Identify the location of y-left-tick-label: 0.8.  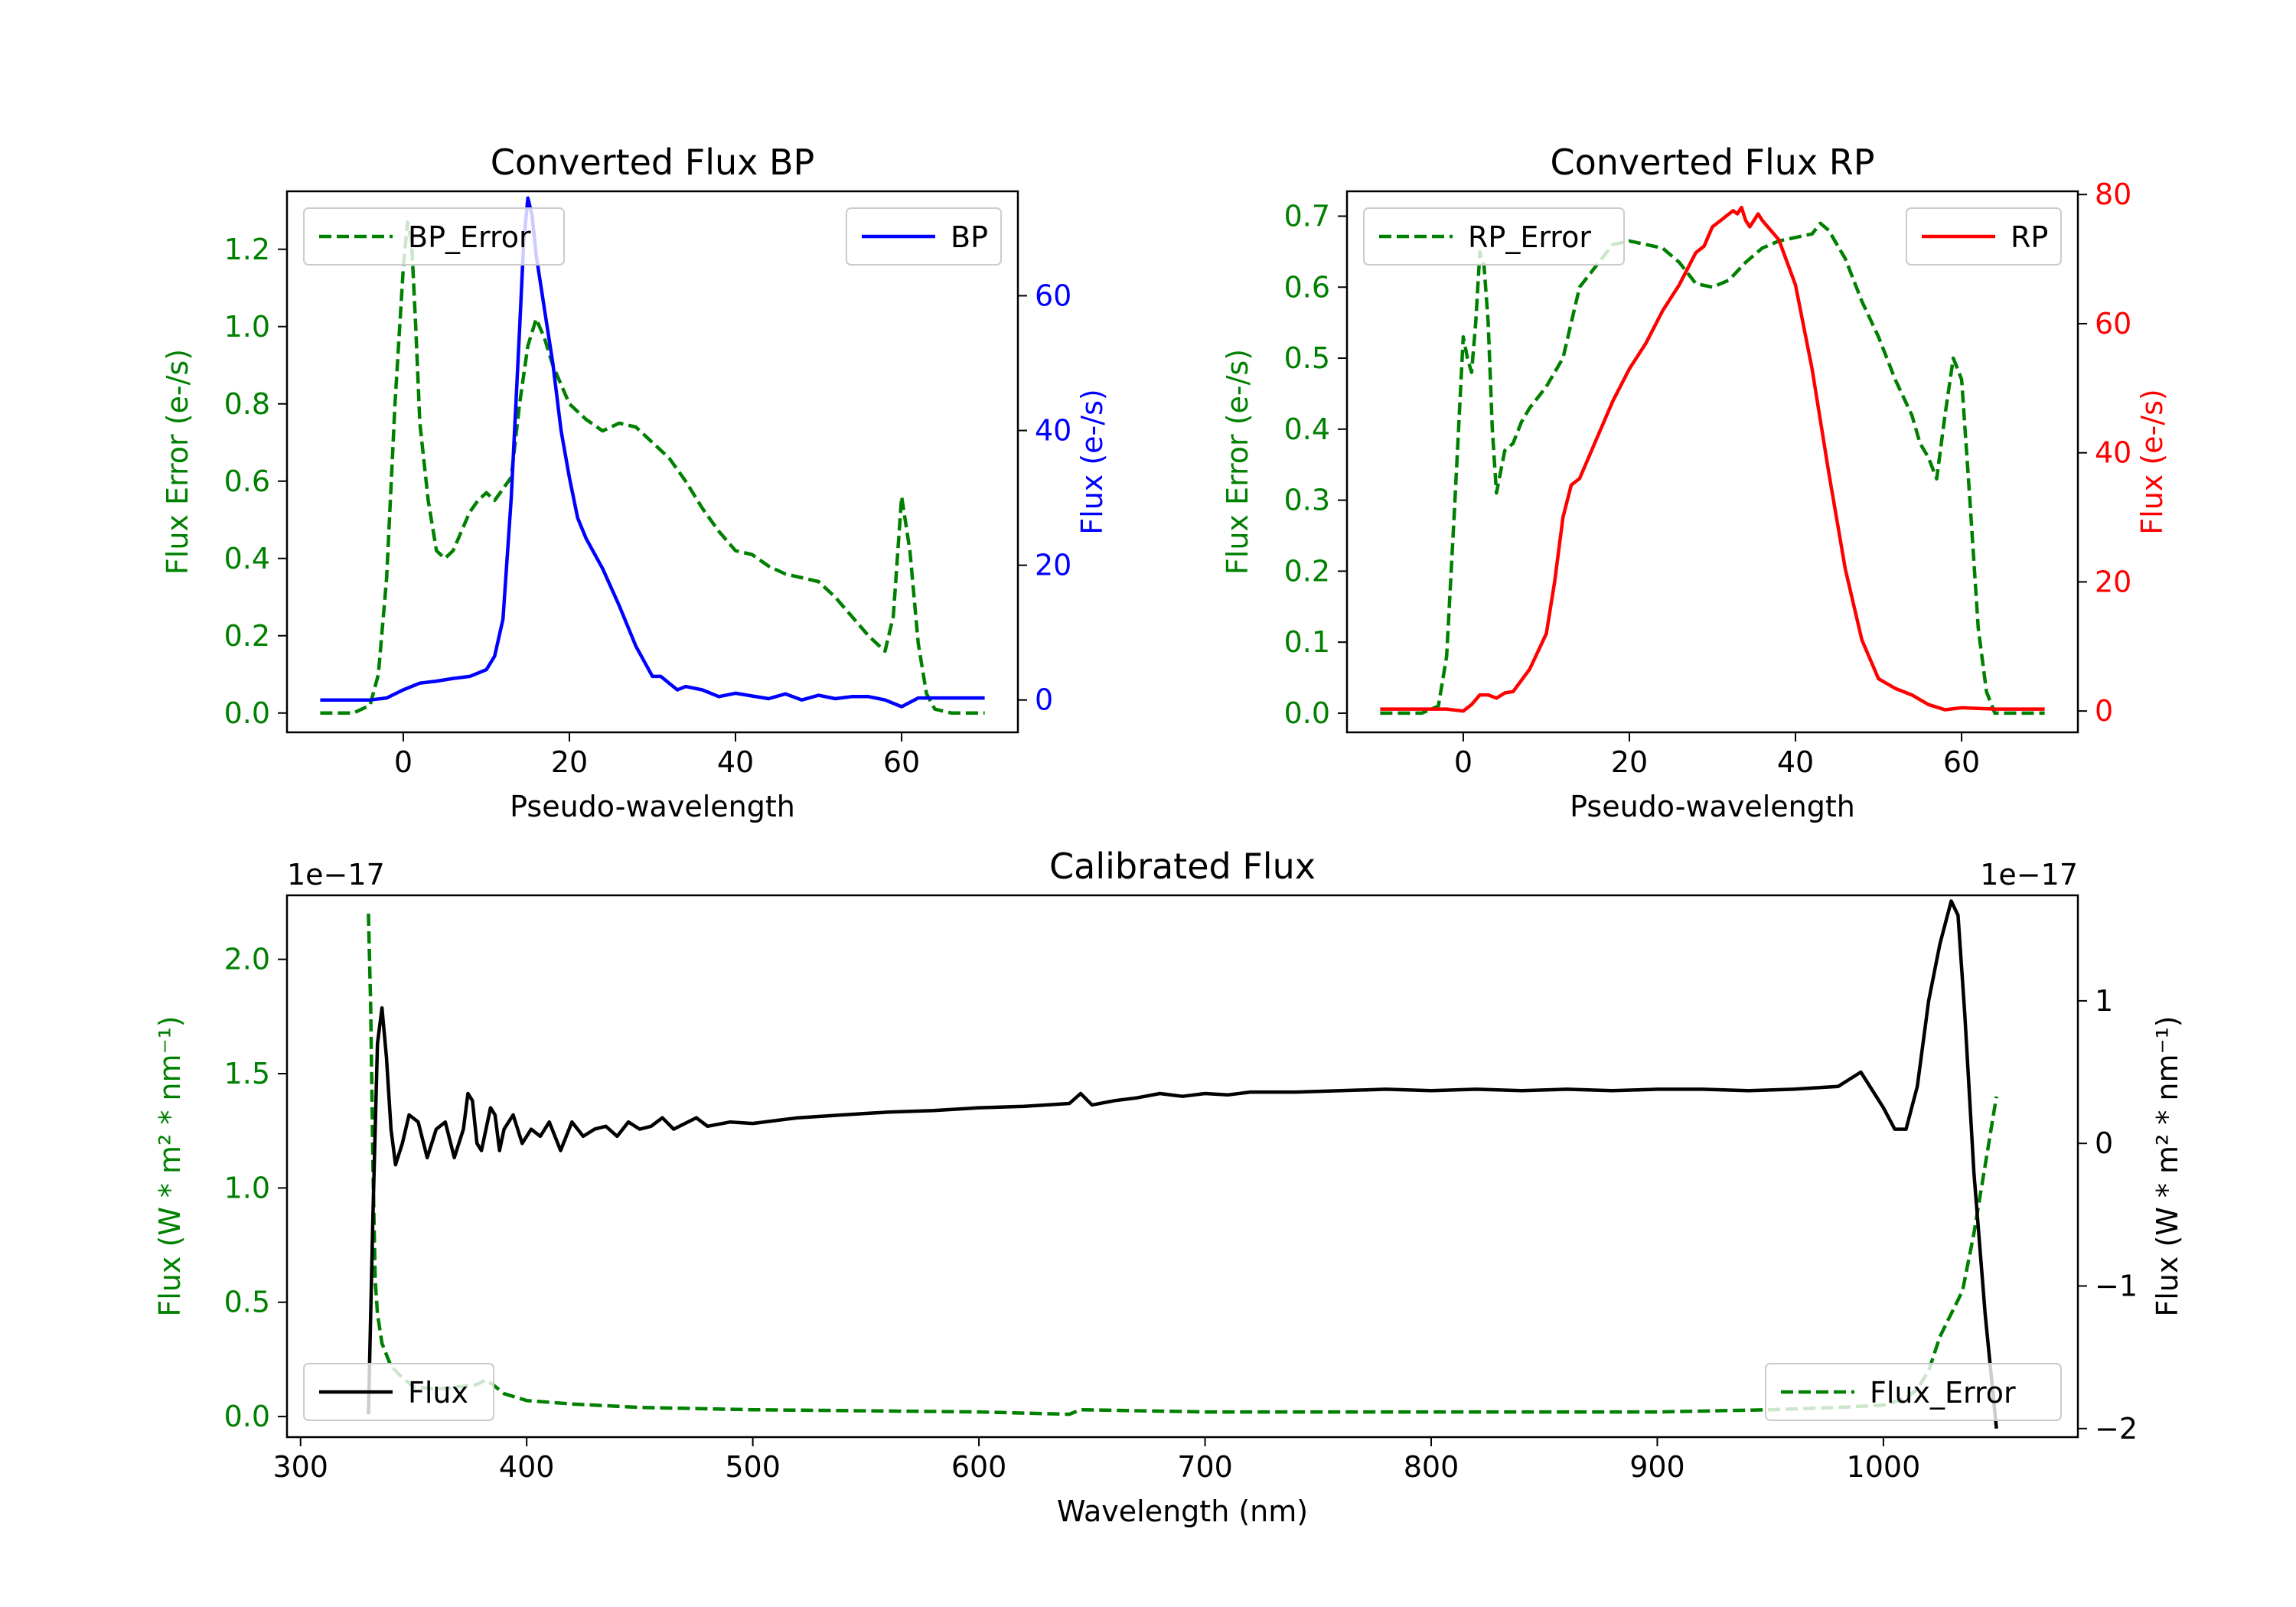
(247, 404).